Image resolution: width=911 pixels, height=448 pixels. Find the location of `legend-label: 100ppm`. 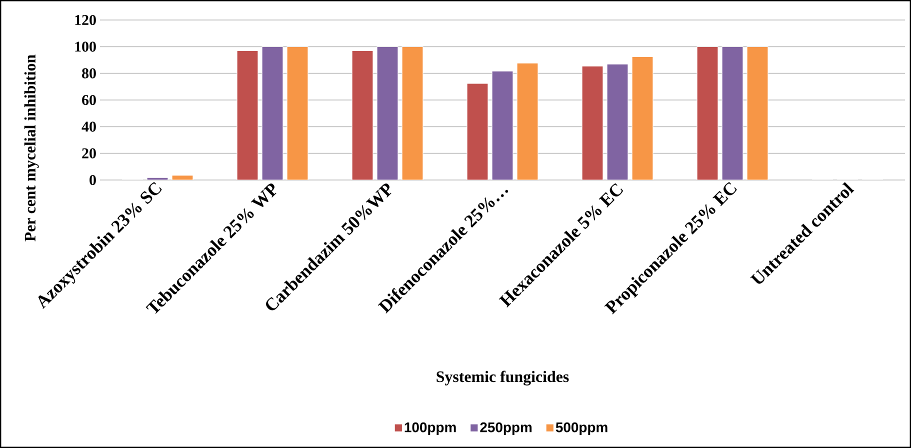

legend-label: 100ppm is located at coordinates (430, 429).